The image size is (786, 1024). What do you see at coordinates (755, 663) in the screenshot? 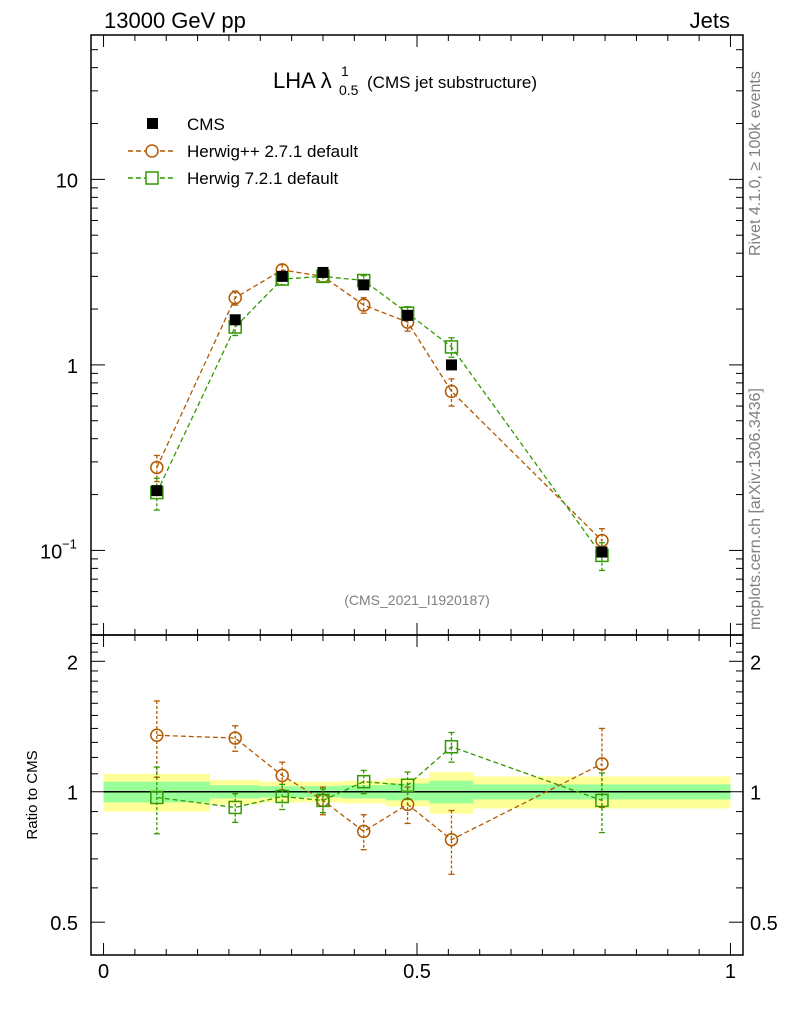
I see `ratio-y-tick-label-right: 2` at bounding box center [755, 663].